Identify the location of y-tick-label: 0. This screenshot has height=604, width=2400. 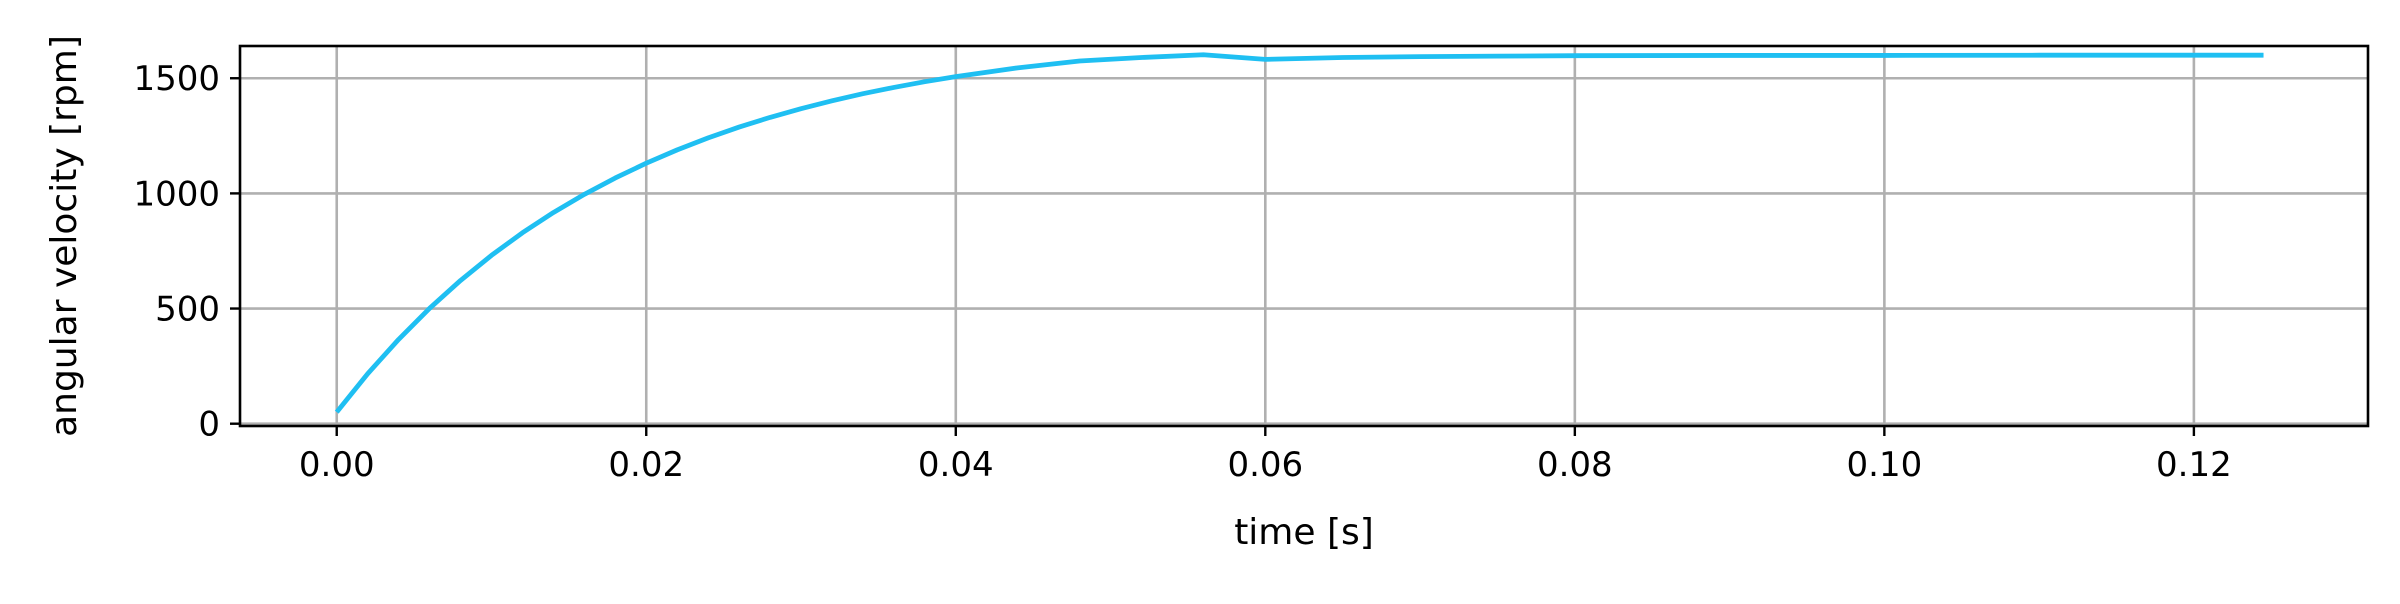
(209, 425).